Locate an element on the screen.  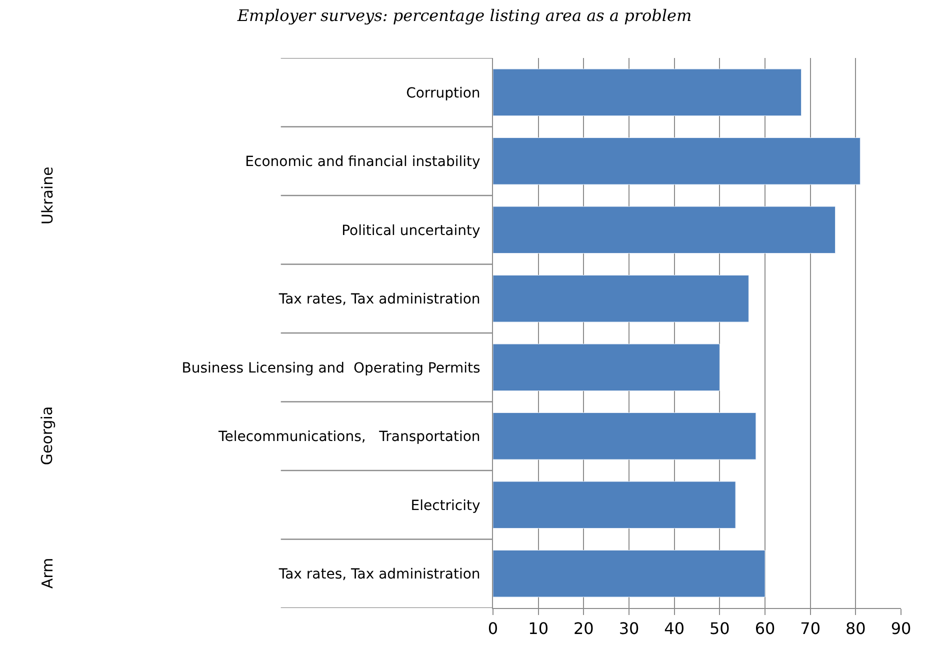
x-tick-label: 90 is located at coordinates (901, 628).